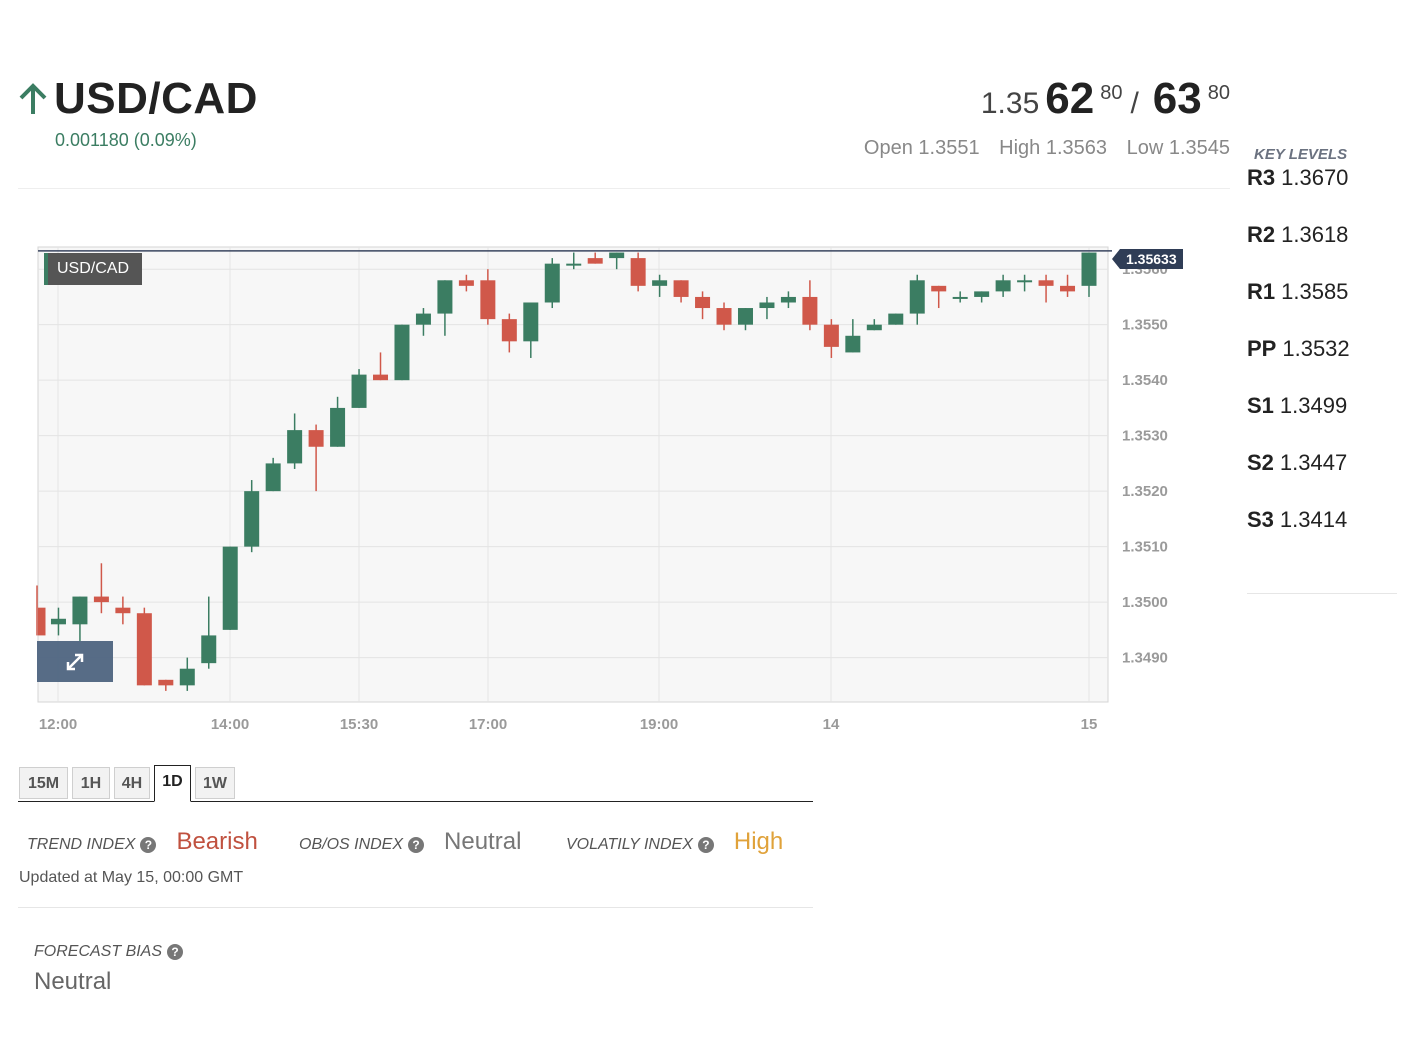 Image resolution: width=1410 pixels, height=1054 pixels. Describe the element at coordinates (488, 724) in the screenshot. I see `x-tick-label: 17:00` at that location.